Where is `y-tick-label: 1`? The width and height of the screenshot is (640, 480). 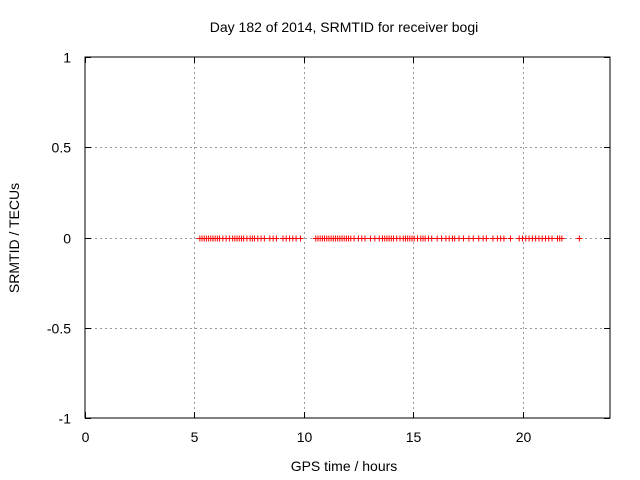 y-tick-label: 1 is located at coordinates (67, 58).